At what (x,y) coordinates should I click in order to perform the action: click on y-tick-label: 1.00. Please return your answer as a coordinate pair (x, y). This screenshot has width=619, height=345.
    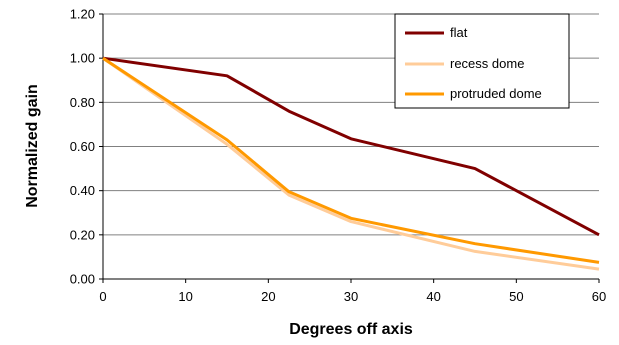
    Looking at the image, I should click on (82, 58).